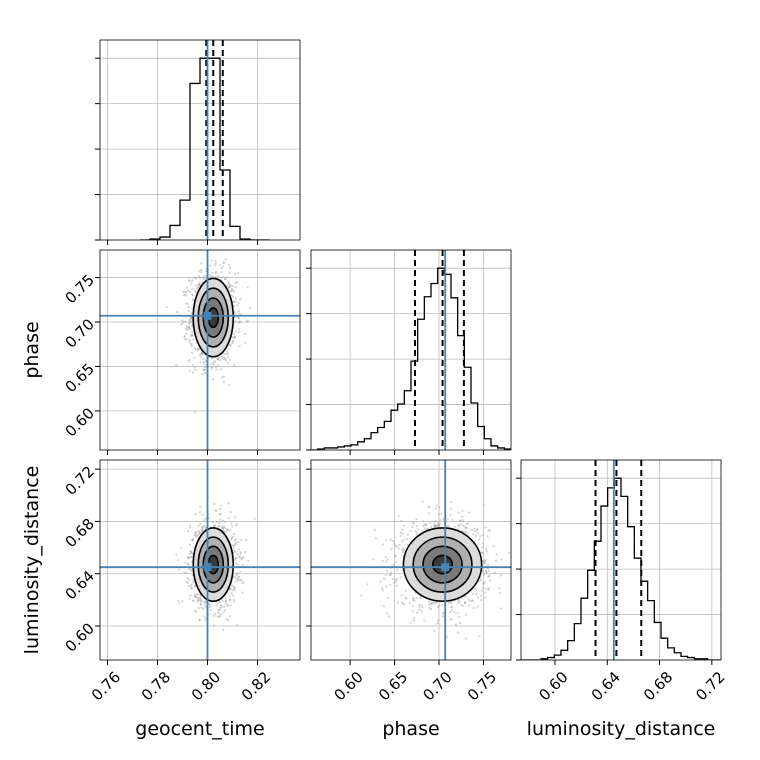 The image size is (760, 760). I want to click on tick-label-y-luminosity_distance: 0.64, so click(80, 585).